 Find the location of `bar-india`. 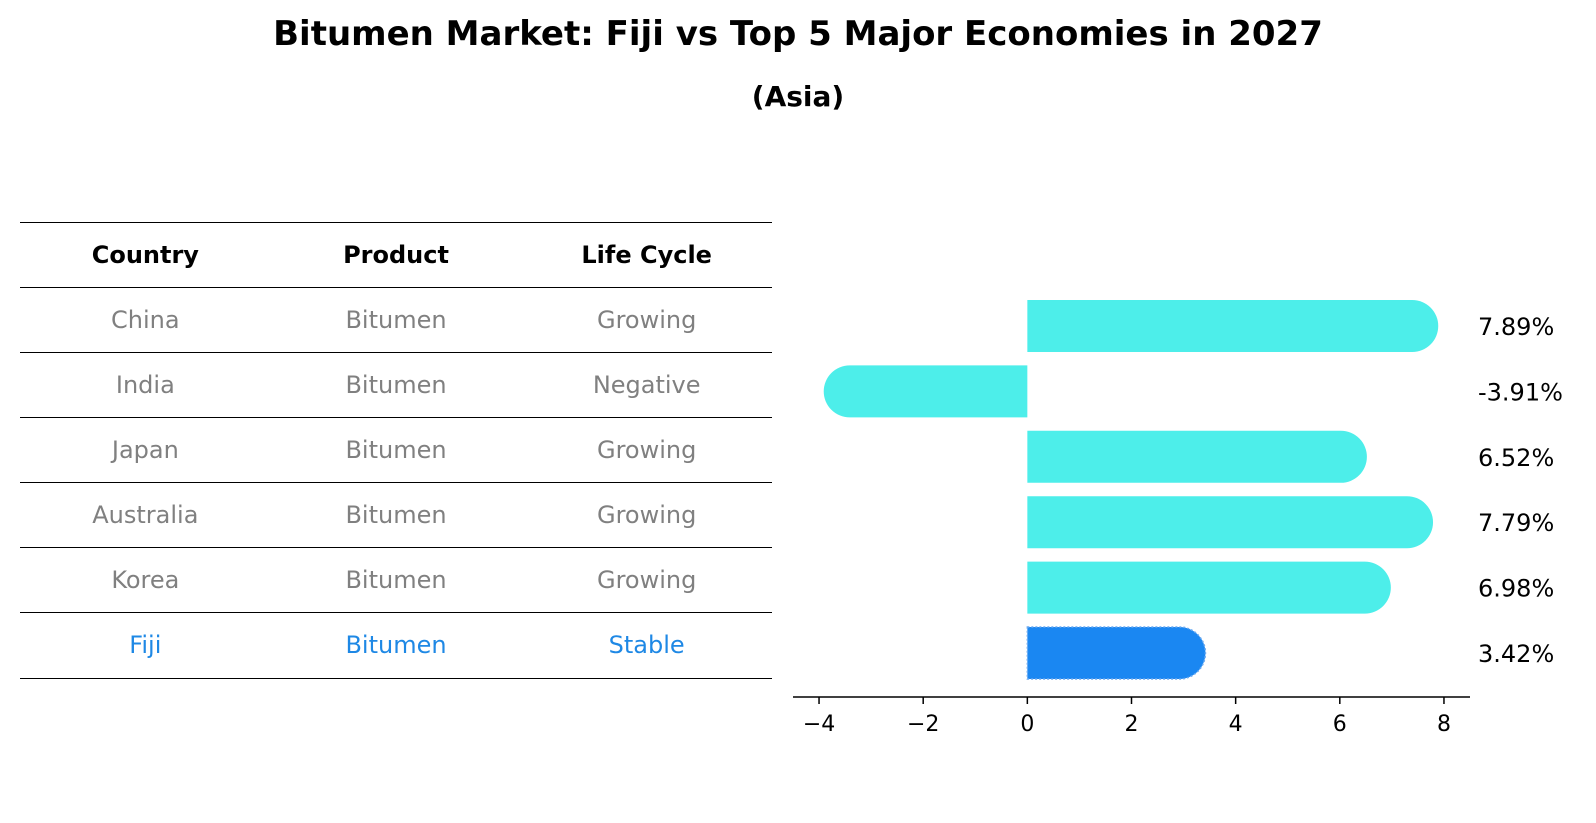

bar-india is located at coordinates (925, 391).